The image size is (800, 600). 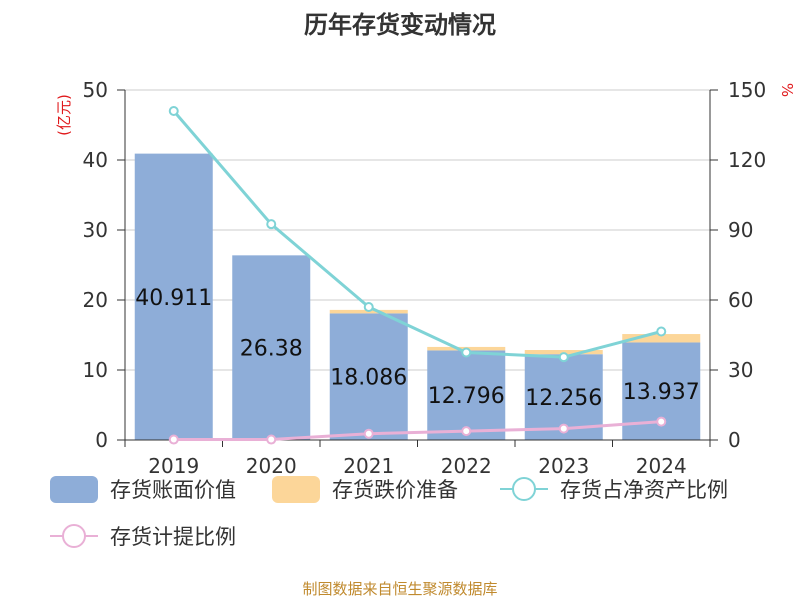 I want to click on right-tick-label: 150, so click(x=747, y=90).